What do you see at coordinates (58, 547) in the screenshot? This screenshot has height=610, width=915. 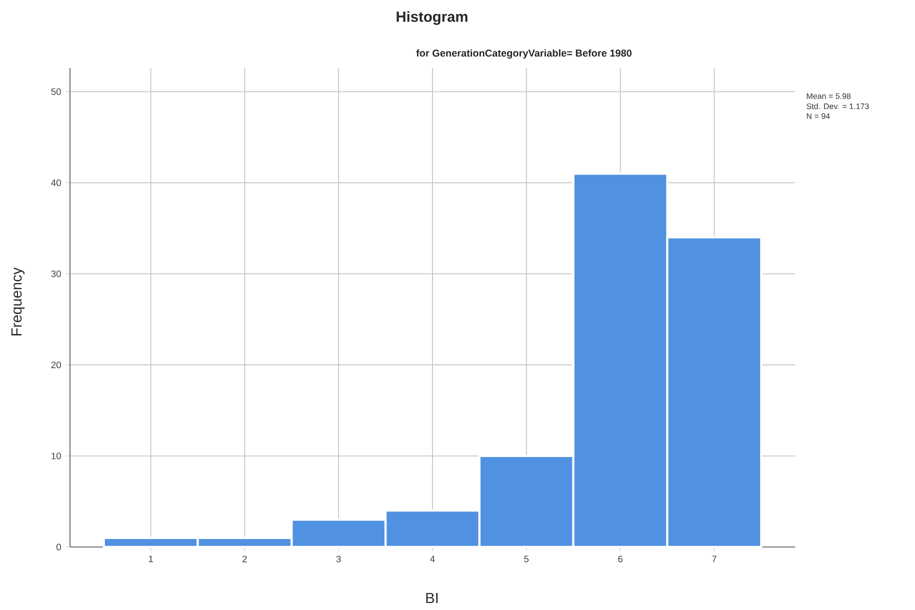 I see `y-tick-label: 0` at bounding box center [58, 547].